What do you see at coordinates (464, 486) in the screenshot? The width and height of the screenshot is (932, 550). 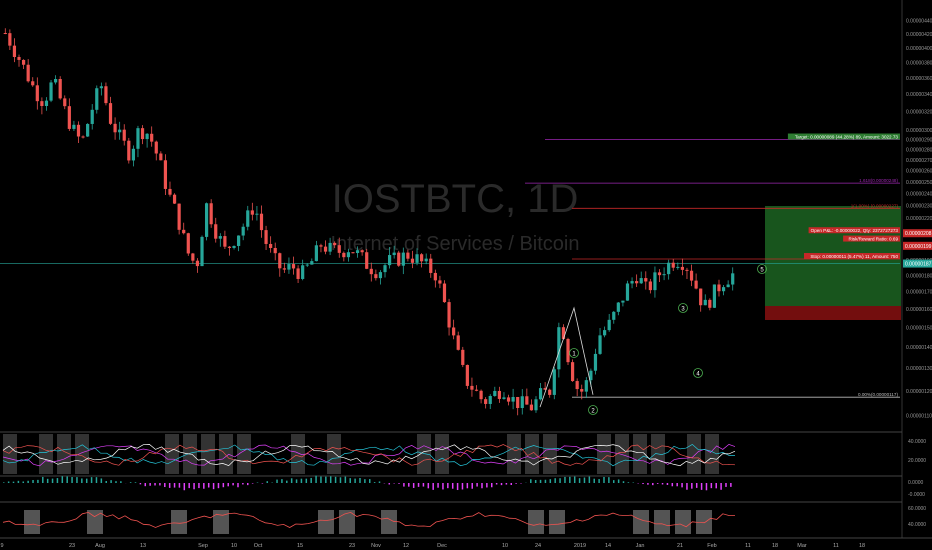 I see `indicator-pane-2: 0.0000 -0.0000` at bounding box center [464, 486].